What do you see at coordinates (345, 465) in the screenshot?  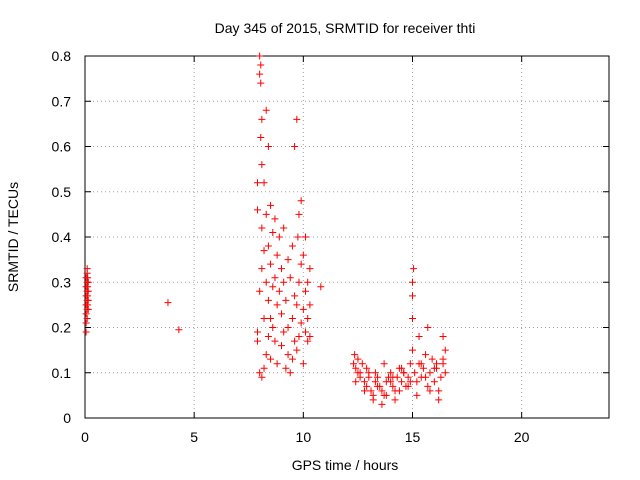 I see `x-axis-label: GPS time / hours` at bounding box center [345, 465].